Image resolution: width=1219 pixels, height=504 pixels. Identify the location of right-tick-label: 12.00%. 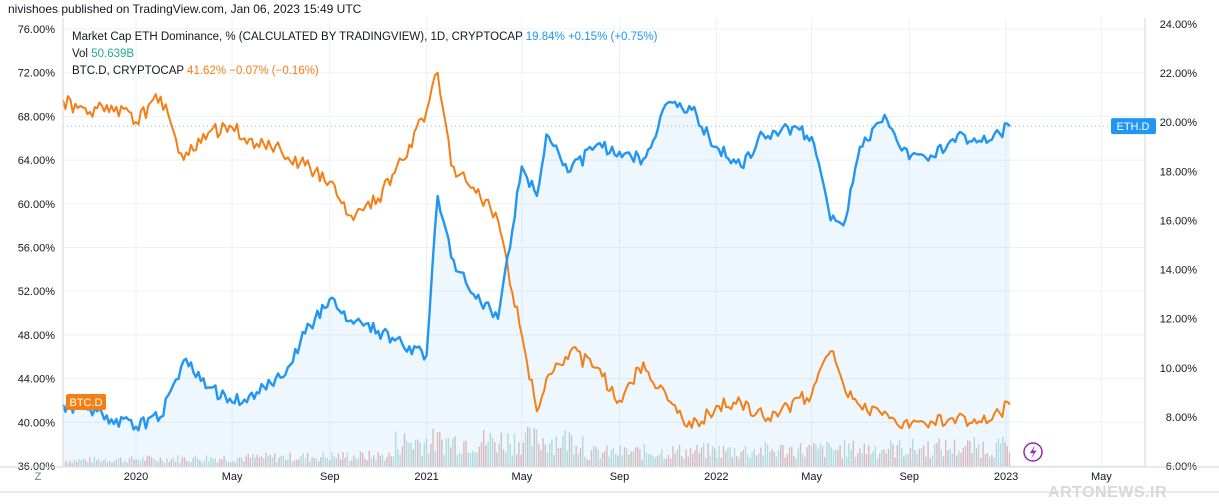
(1179, 320).